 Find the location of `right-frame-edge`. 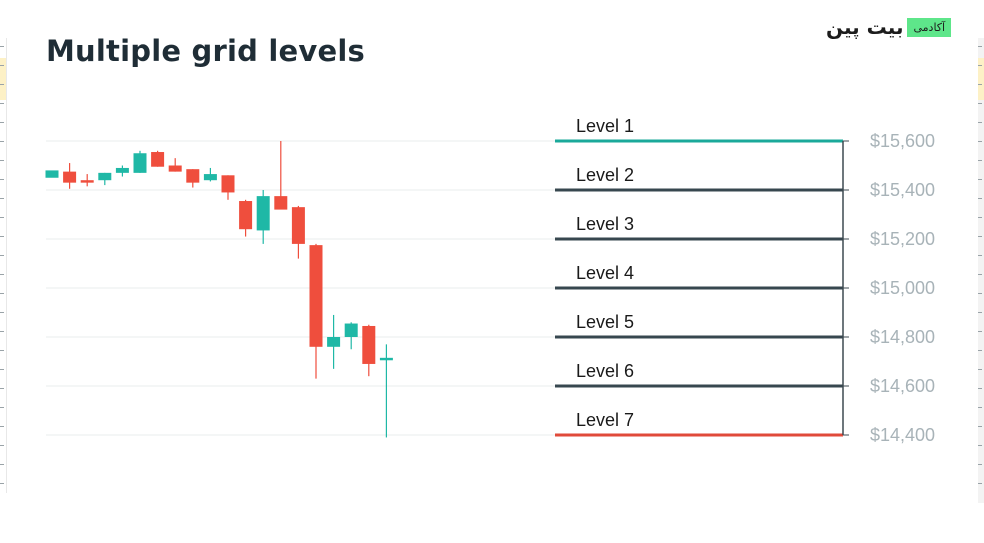

right-frame-edge is located at coordinates (981, 270).